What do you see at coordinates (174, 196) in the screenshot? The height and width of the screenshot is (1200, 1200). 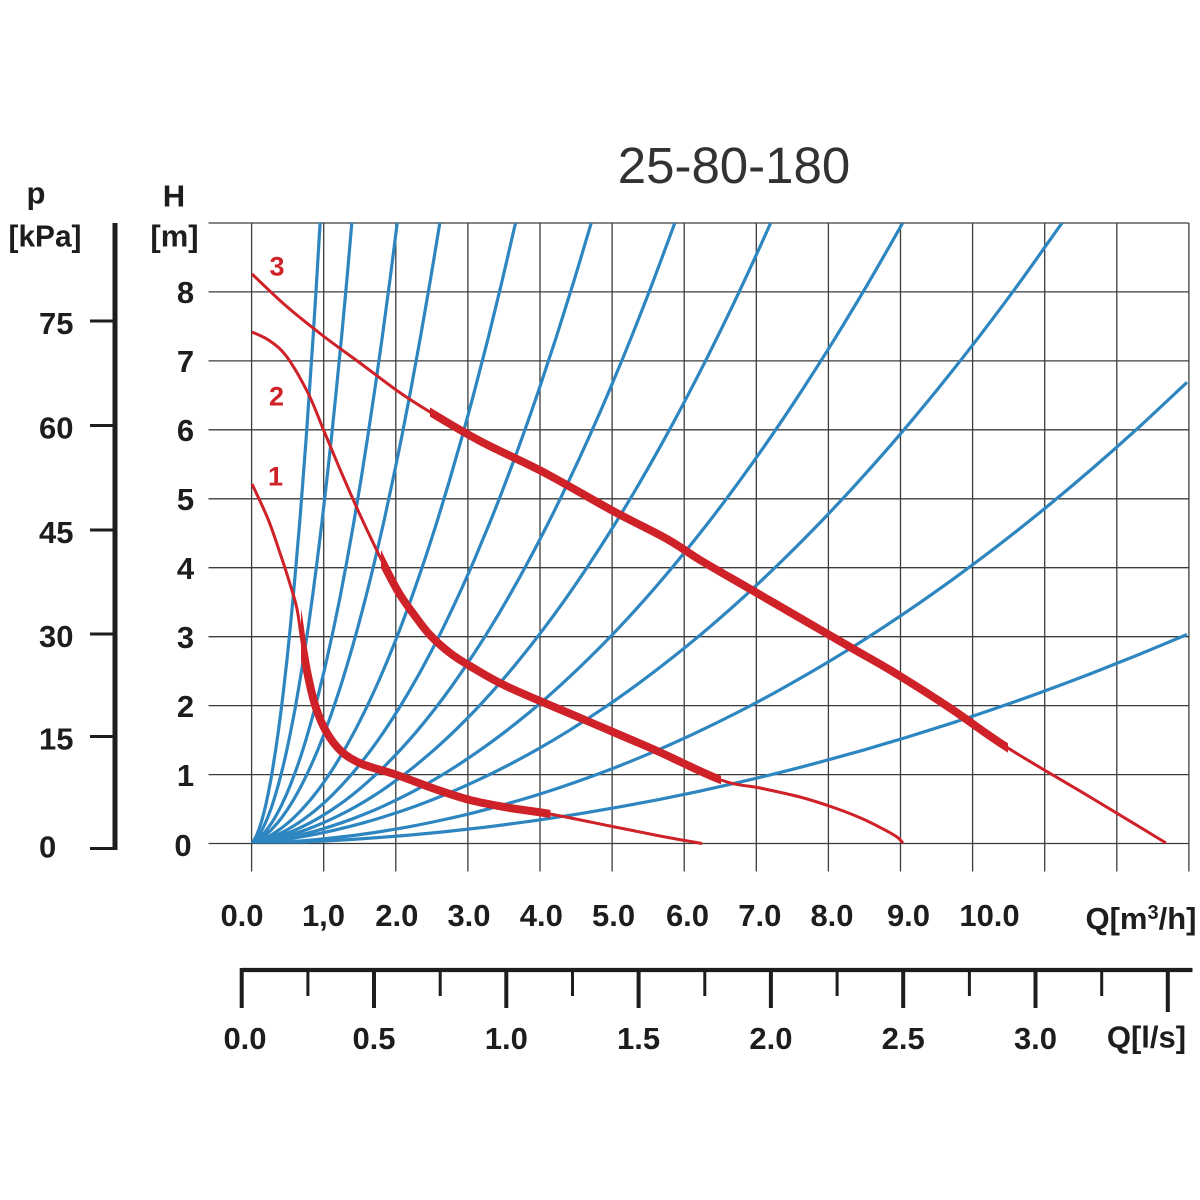 I see `svg-text: H` at bounding box center [174, 196].